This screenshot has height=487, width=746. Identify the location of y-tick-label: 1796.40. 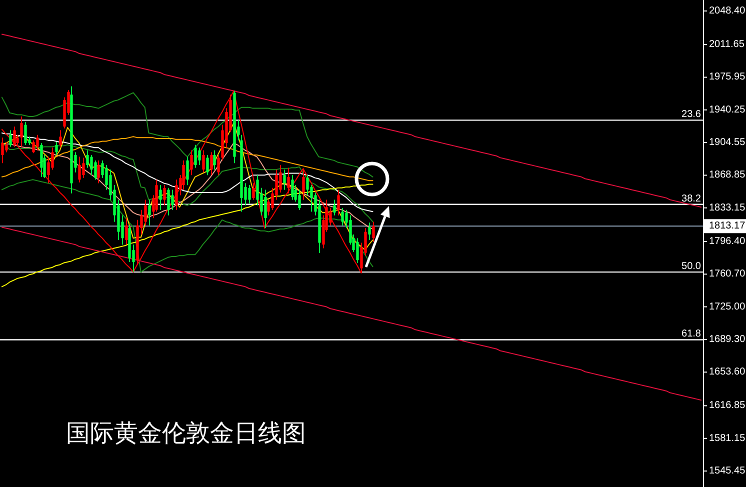
(727, 241).